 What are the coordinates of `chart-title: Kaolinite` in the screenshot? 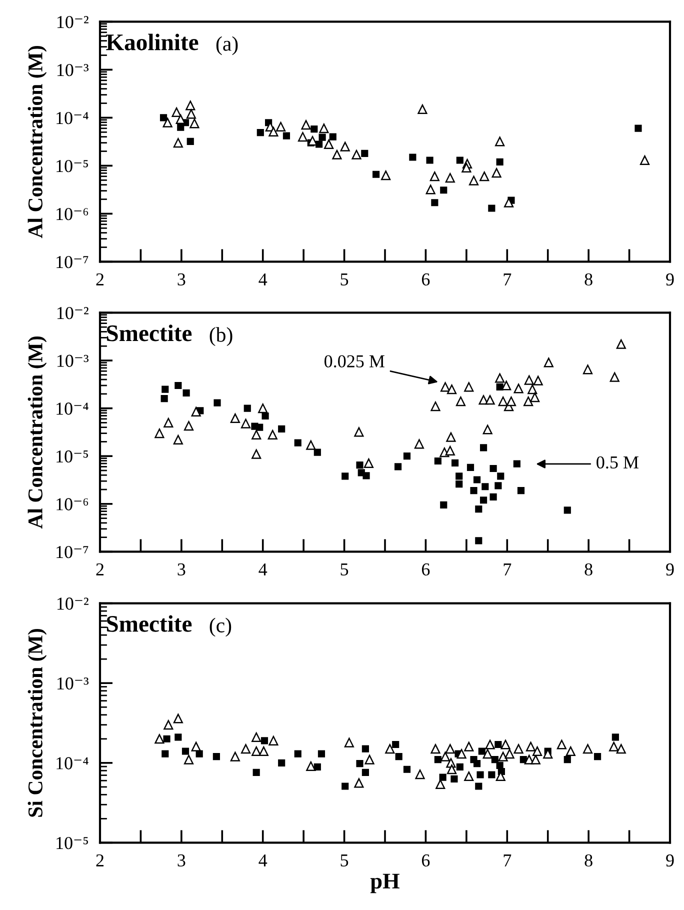 It's located at (152, 42).